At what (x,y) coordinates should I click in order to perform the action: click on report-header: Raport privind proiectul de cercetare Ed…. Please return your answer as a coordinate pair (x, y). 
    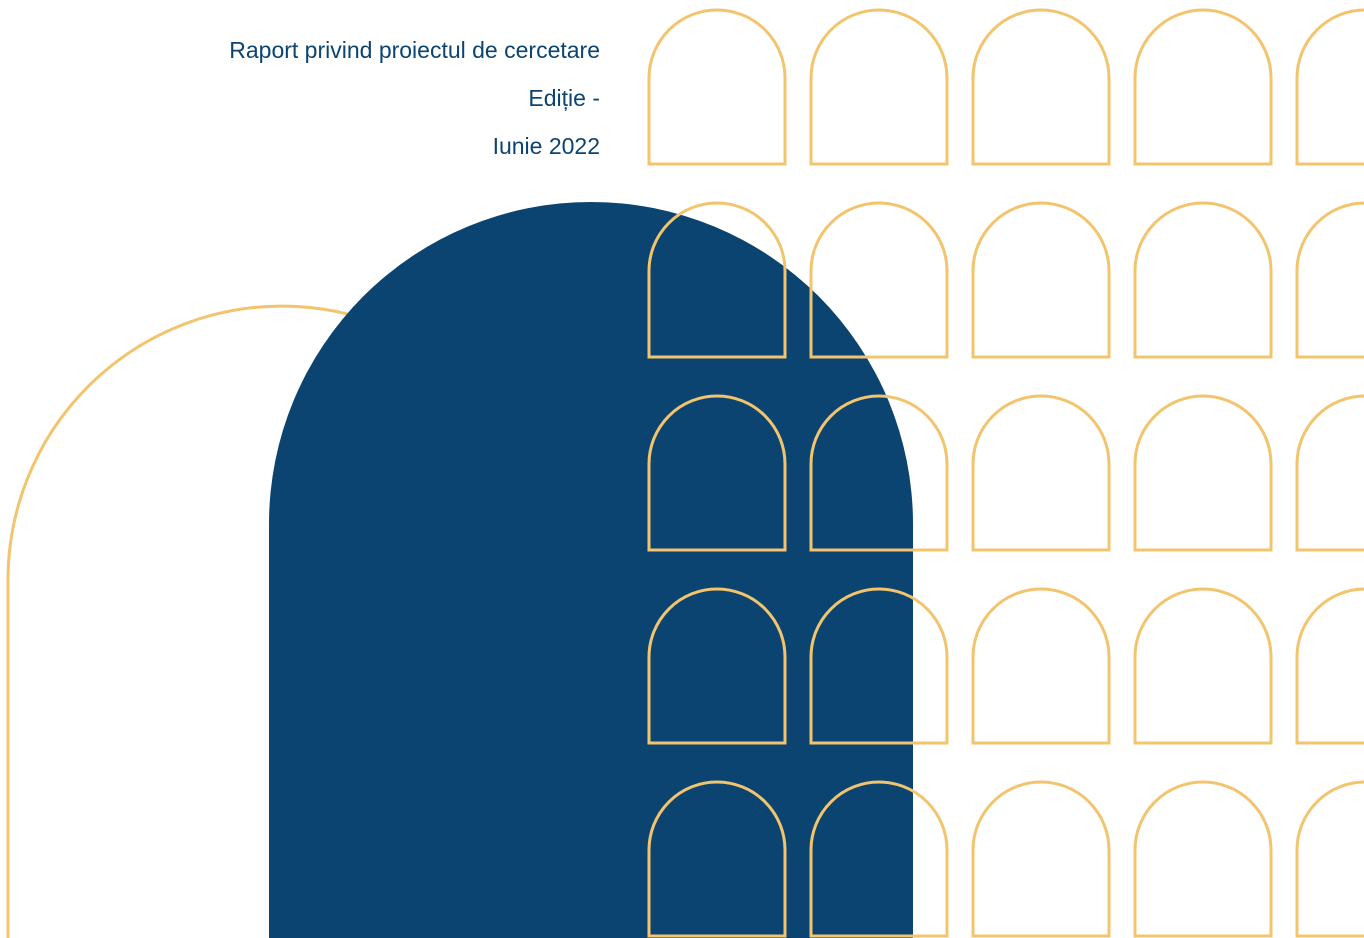
    Looking at the image, I should click on (414, 98).